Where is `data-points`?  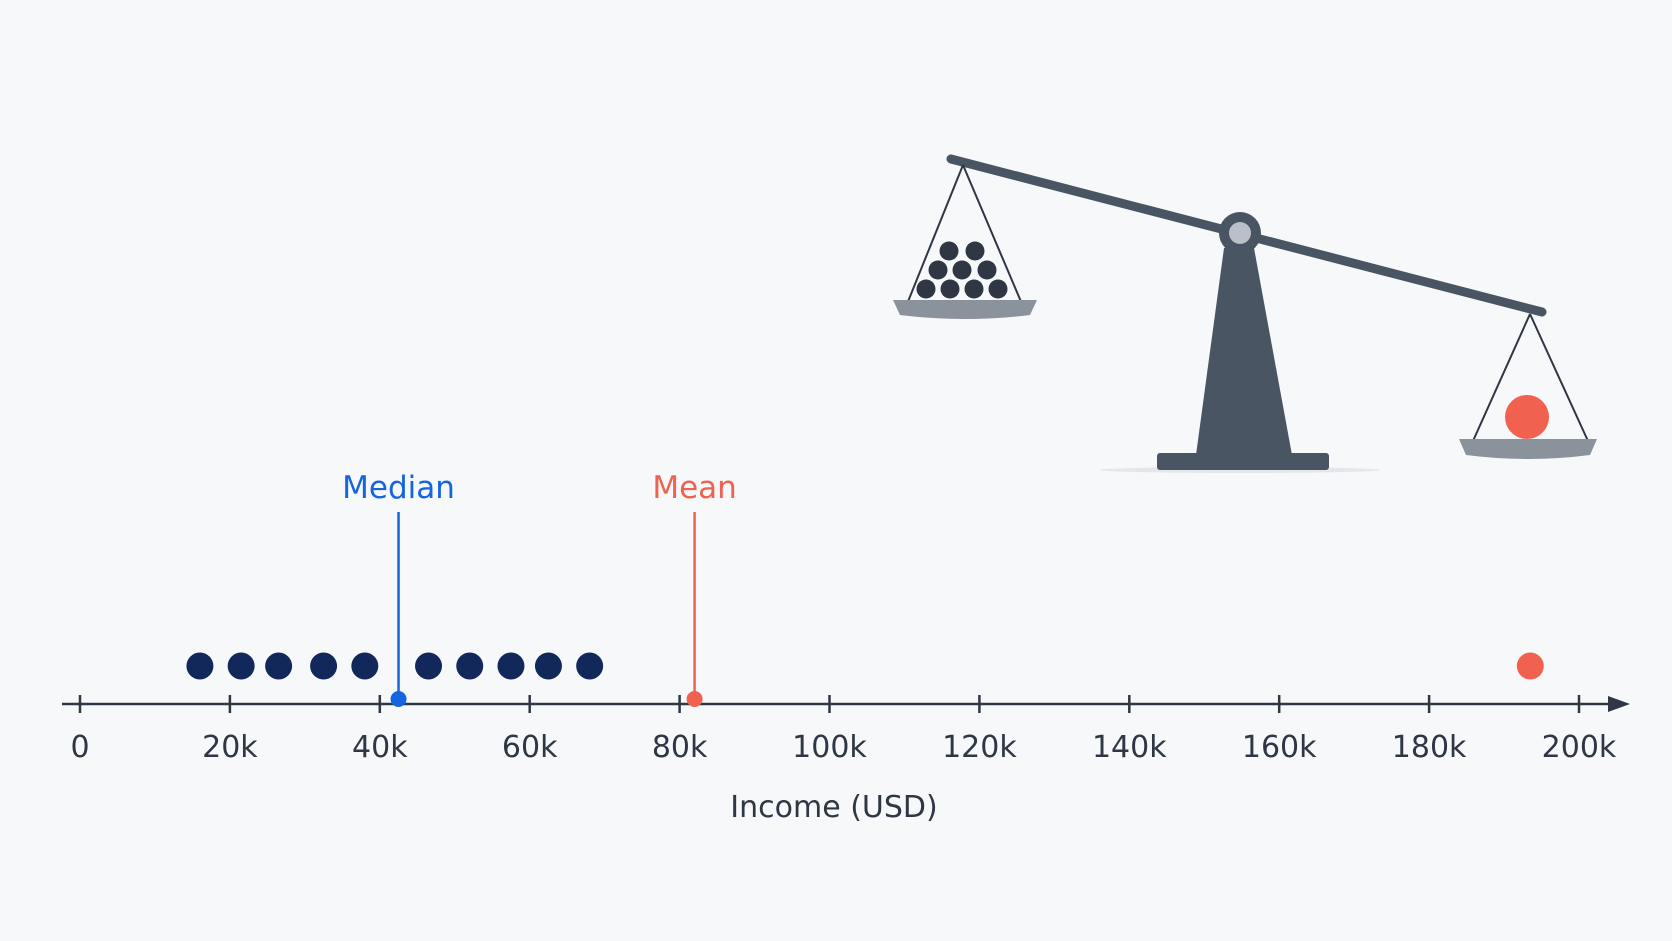 data-points is located at coordinates (865, 666).